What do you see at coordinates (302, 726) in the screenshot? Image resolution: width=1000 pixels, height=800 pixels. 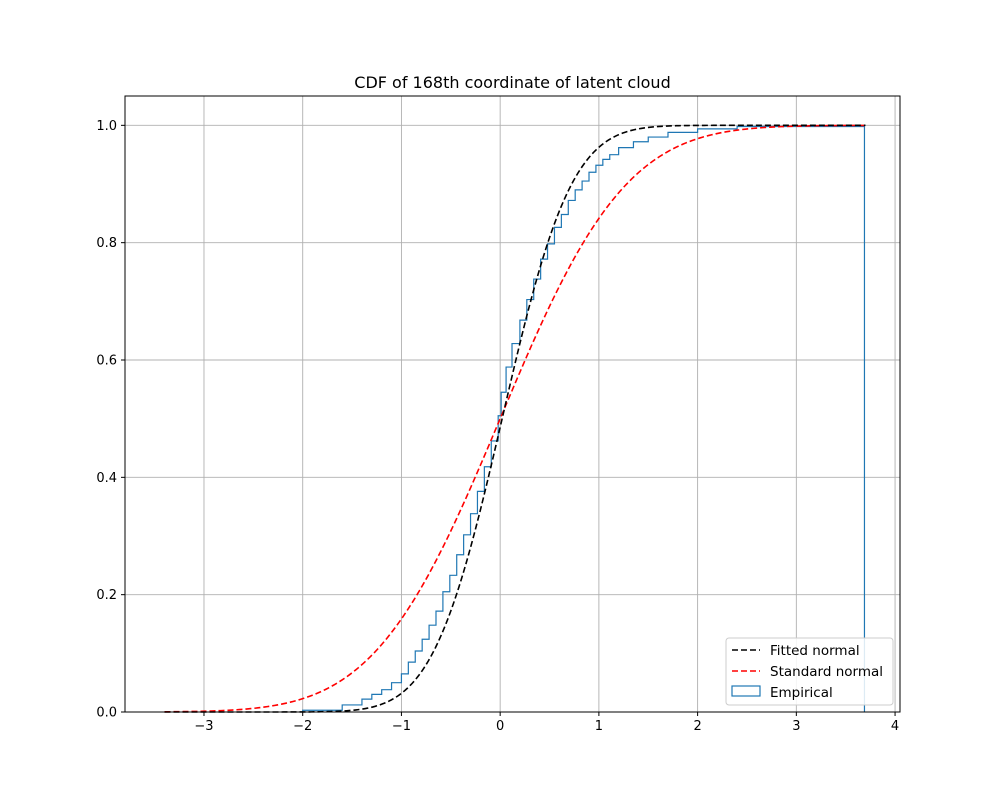 I see `x-tick-label: −2` at bounding box center [302, 726].